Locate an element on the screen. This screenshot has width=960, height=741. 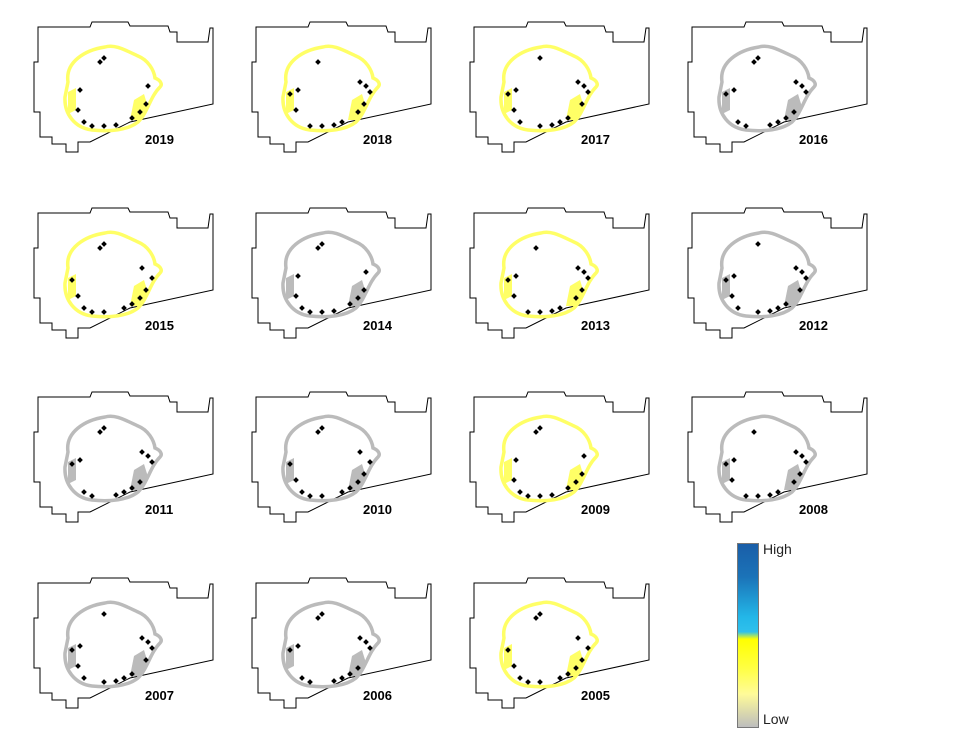
map-2007 is located at coordinates (123, 643).